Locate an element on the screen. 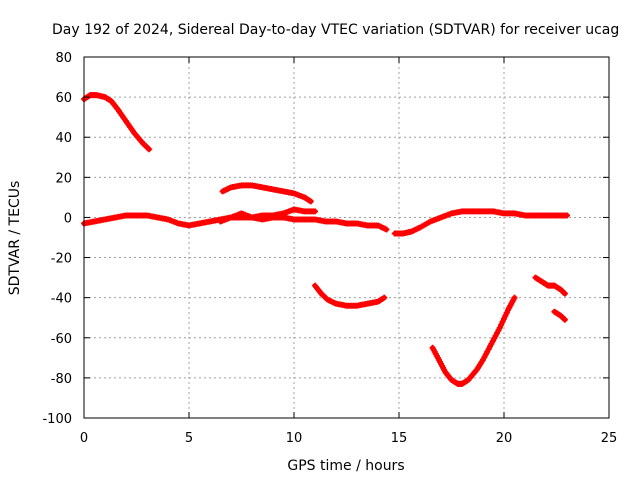  x-tick-label: 5 is located at coordinates (189, 438).